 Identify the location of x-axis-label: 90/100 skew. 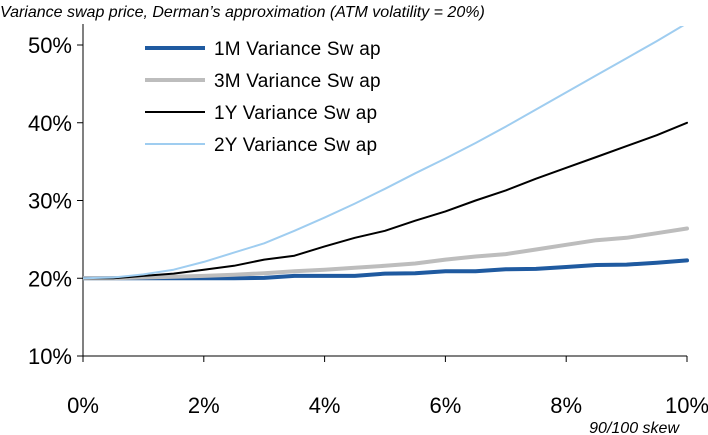
(634, 427).